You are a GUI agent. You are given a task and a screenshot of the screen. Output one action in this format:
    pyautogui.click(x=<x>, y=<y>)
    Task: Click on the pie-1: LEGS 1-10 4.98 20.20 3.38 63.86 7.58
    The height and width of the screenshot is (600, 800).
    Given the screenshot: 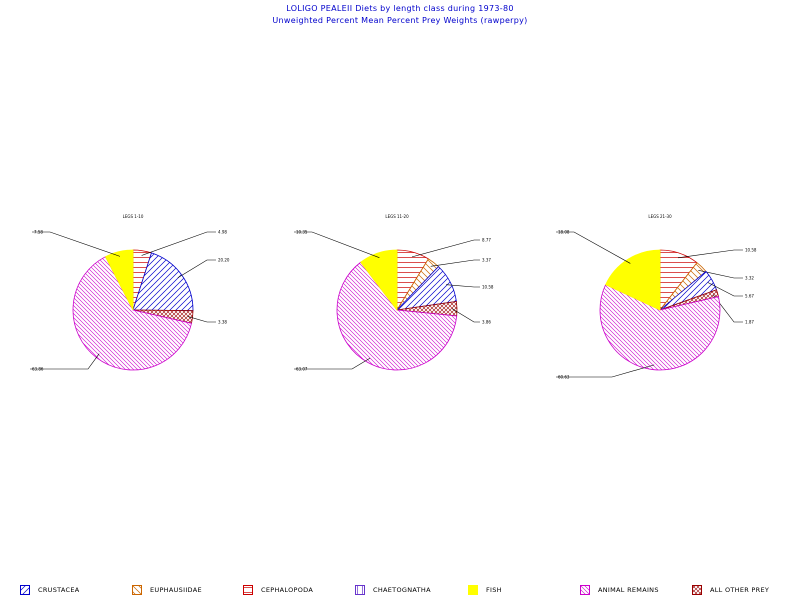 What is the action you would take?
    pyautogui.click(x=130, y=293)
    